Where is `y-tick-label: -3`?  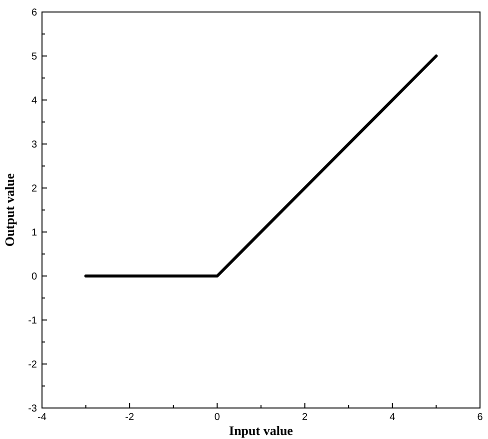 y-tick-label: -3 is located at coordinates (33, 409).